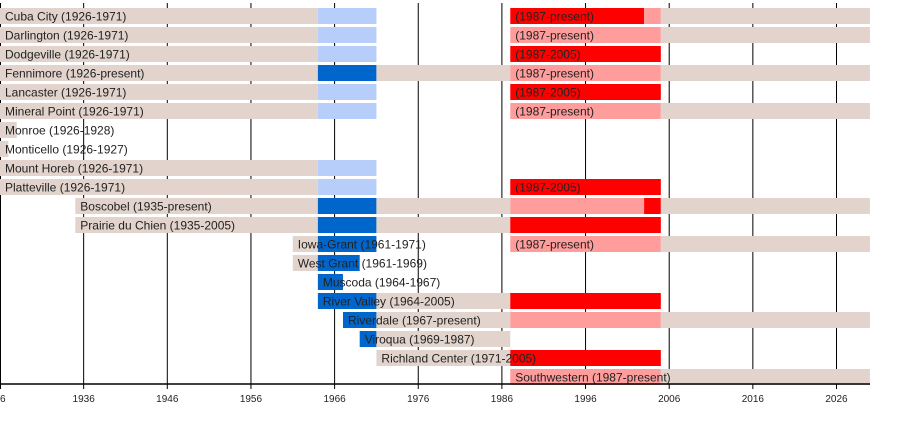 The width and height of the screenshot is (900, 433). I want to click on tick-label: 2016, so click(753, 399).